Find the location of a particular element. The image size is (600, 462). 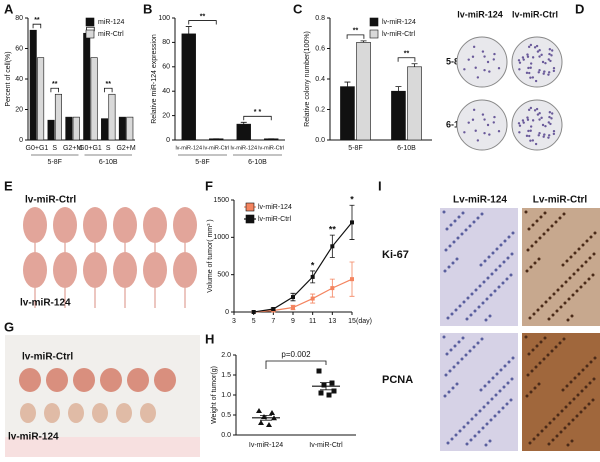

panel-letter: F is located at coordinates (209, 185).